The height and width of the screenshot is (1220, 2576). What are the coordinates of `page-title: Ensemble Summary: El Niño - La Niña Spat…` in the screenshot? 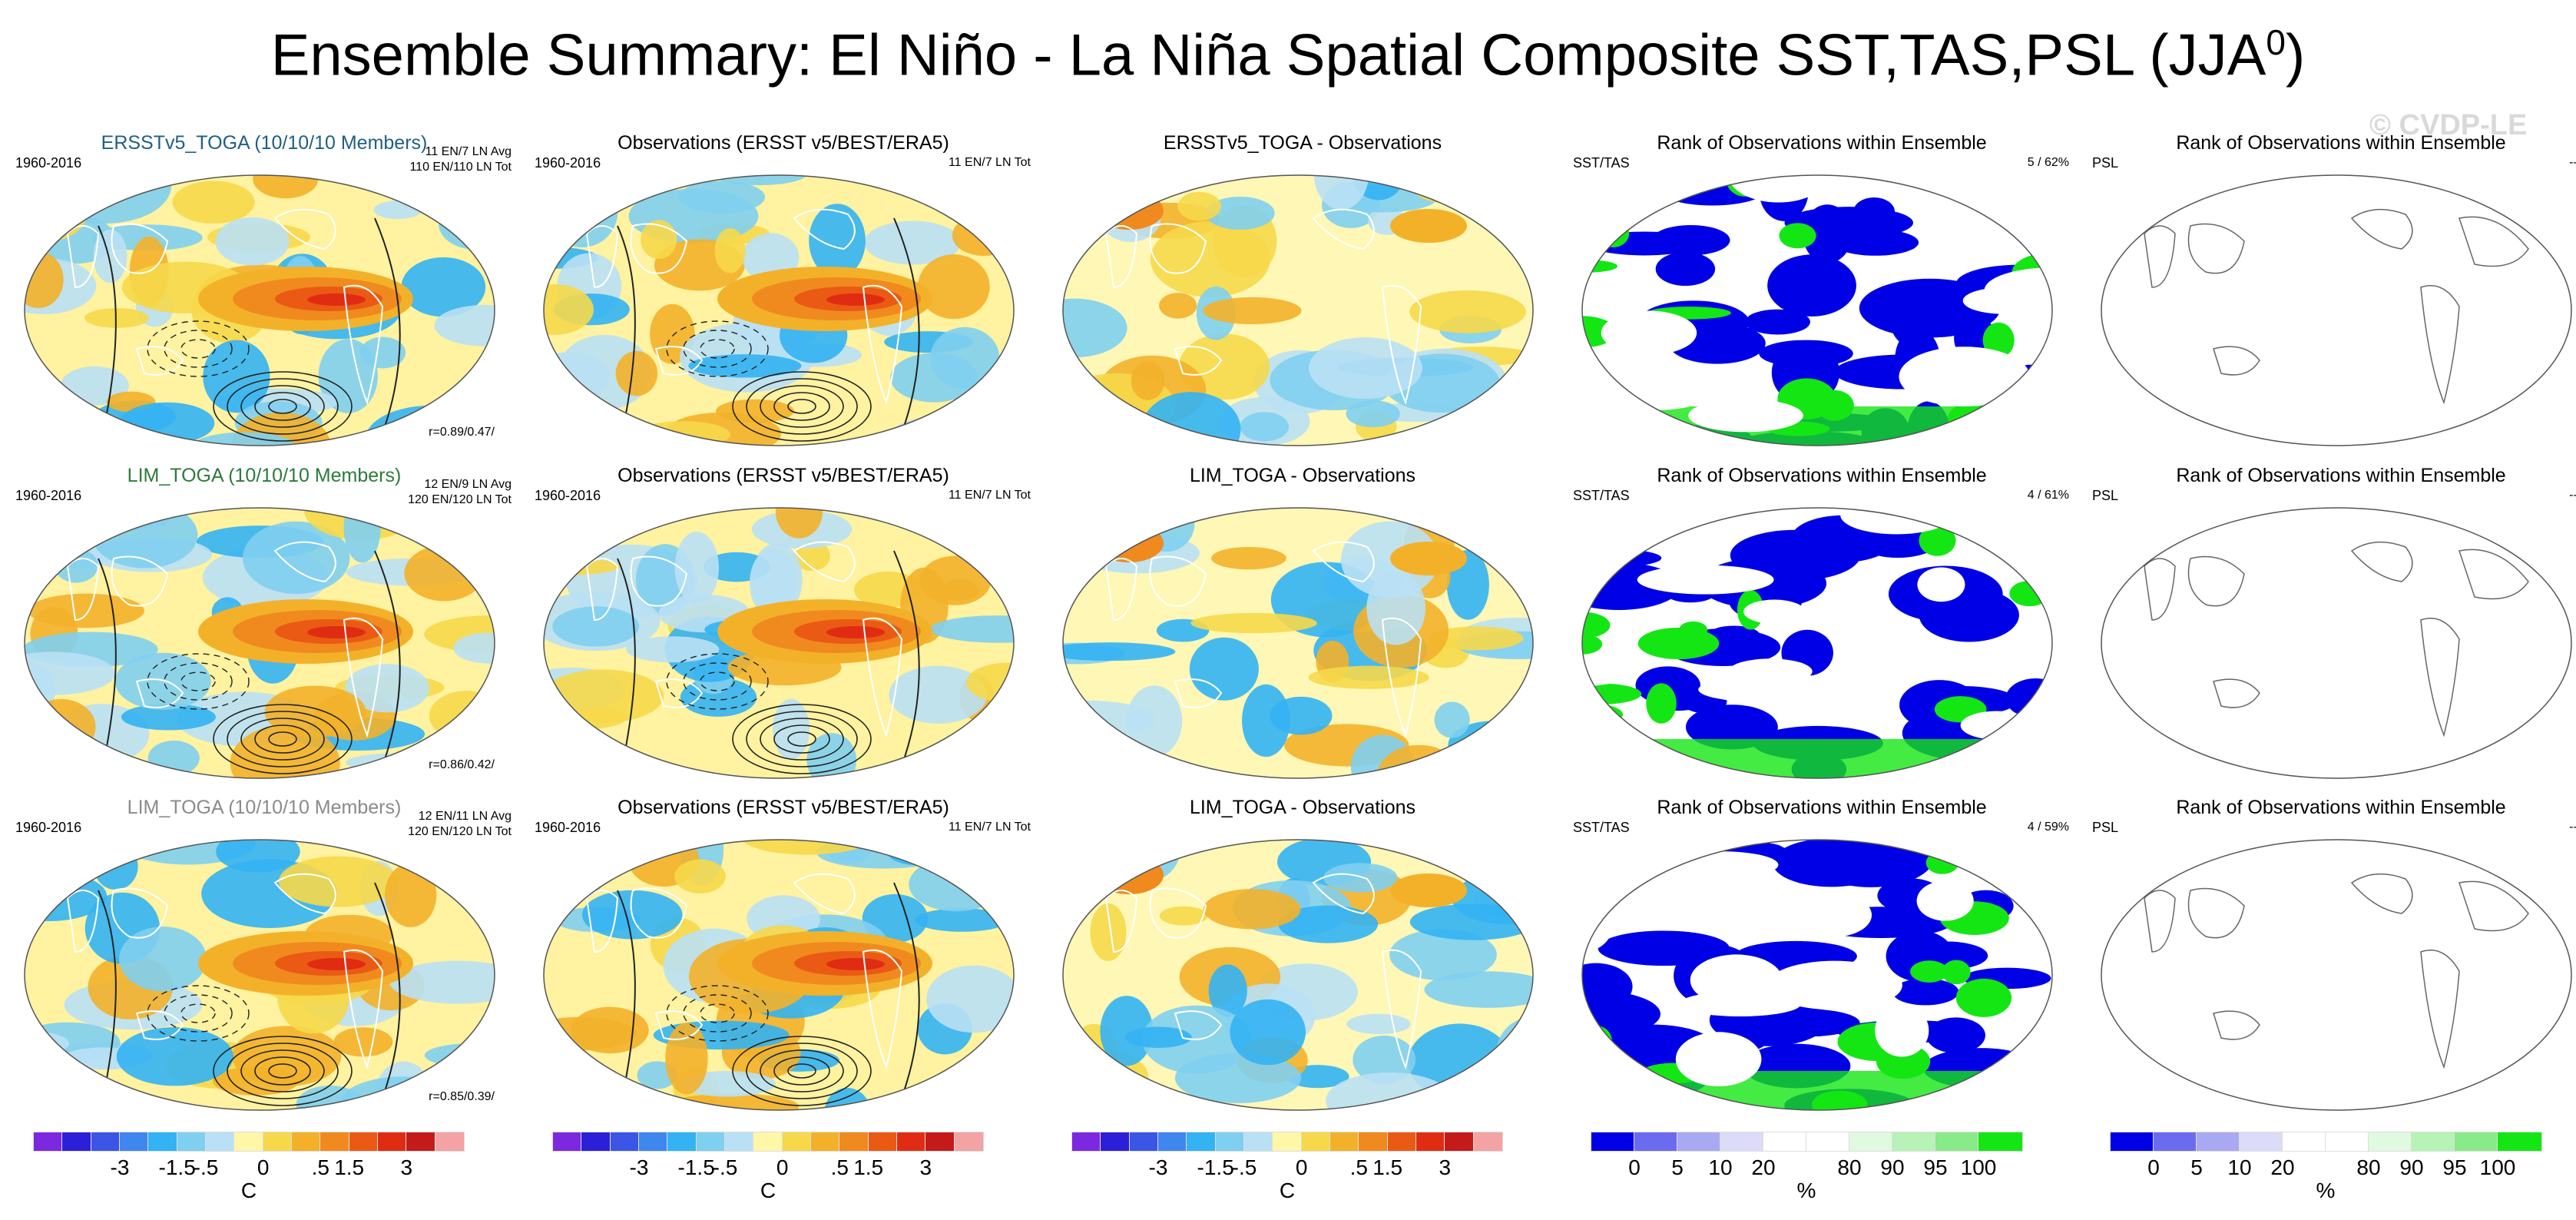 It's located at (1288, 55).